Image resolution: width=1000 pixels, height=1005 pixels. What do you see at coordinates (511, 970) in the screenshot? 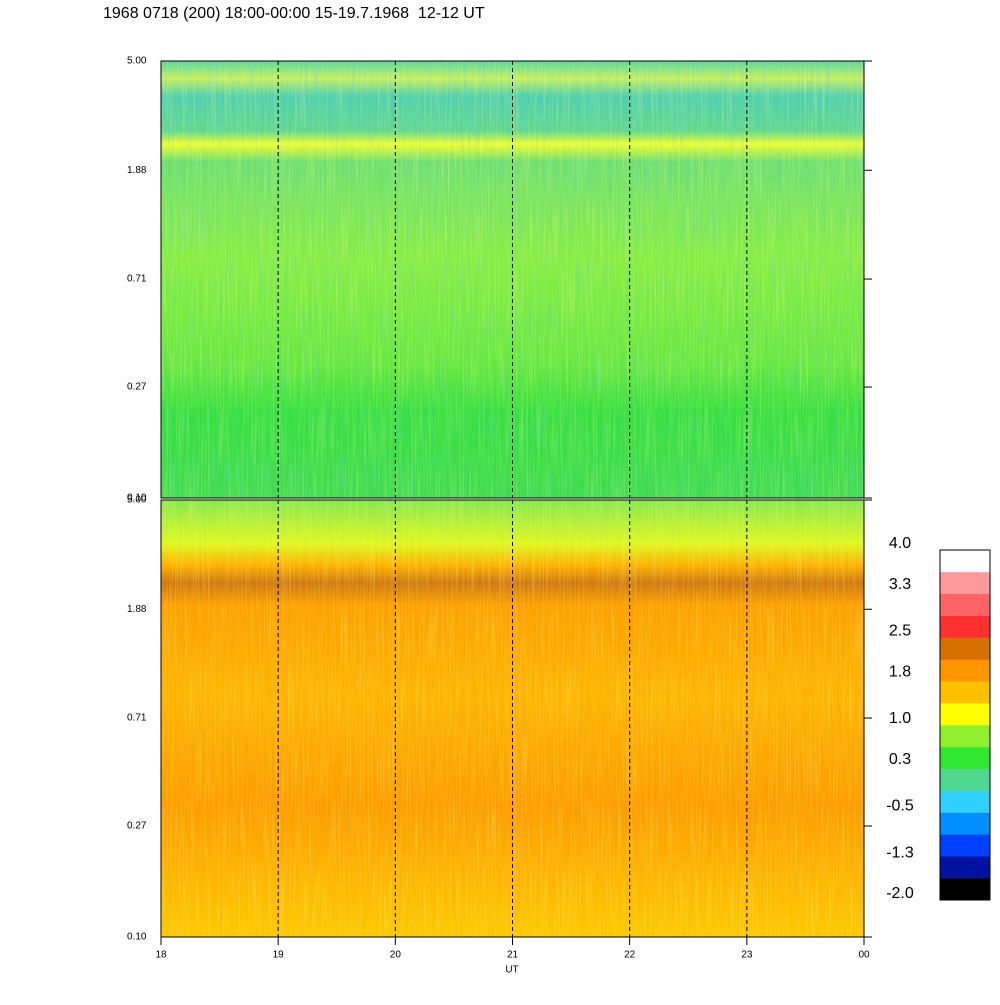
I see `x-axis-label: UT` at bounding box center [511, 970].